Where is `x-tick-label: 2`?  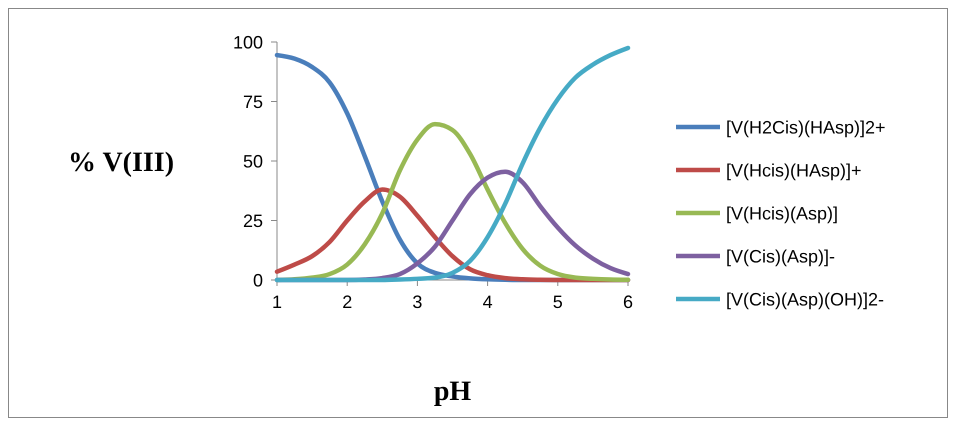 x-tick-label: 2 is located at coordinates (347, 302).